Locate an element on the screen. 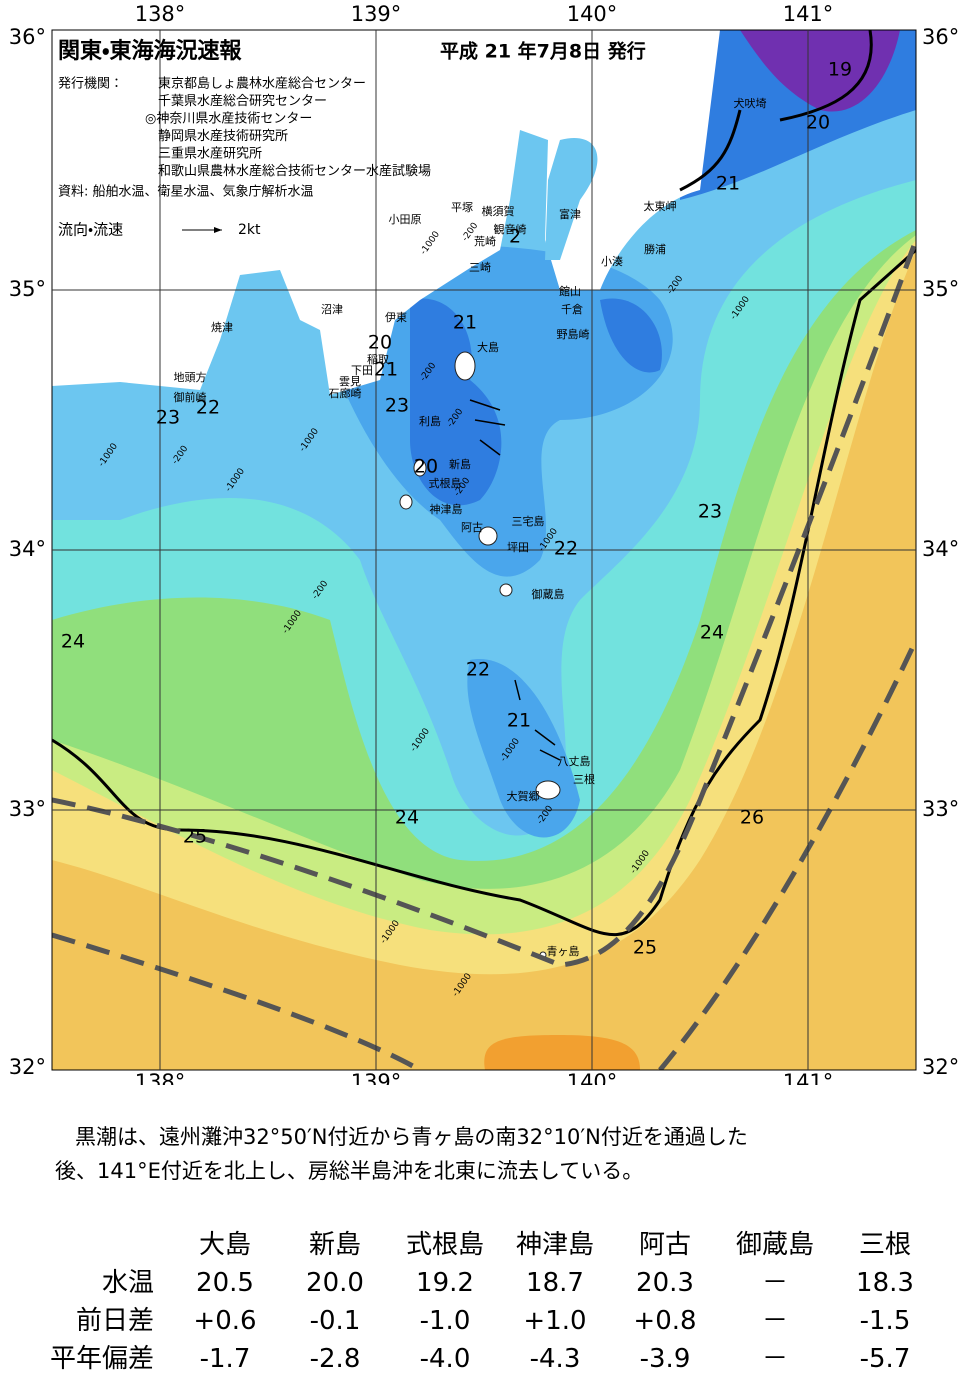 The width and height of the screenshot is (969, 1377). table-cell: +0.6 is located at coordinates (225, 1321).